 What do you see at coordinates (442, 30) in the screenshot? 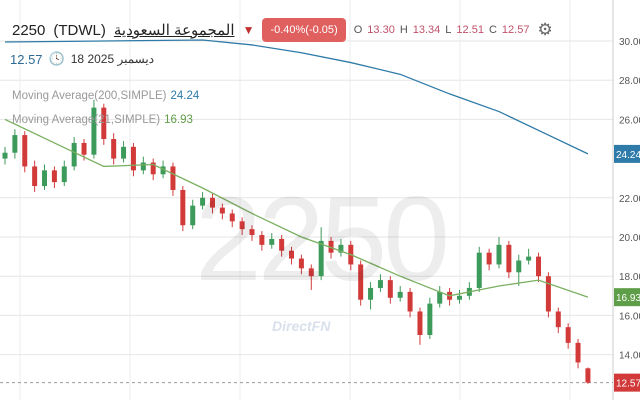
I see `ohlc-readout: O 13.30 H 13.34 L 12.51 C 12.57` at bounding box center [442, 30].